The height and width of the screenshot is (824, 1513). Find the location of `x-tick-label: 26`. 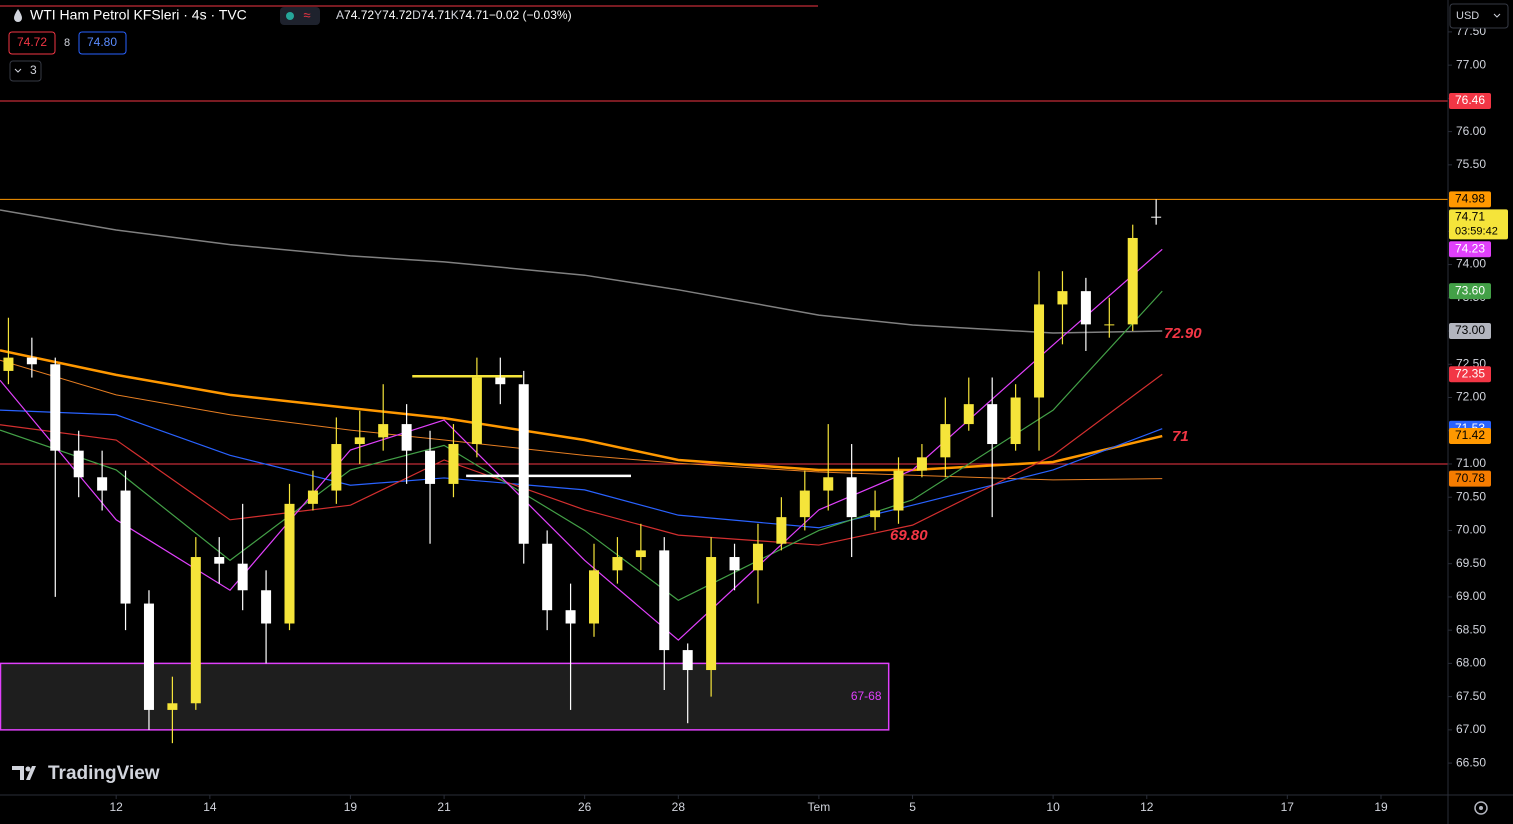

x-tick-label: 26 is located at coordinates (585, 807).